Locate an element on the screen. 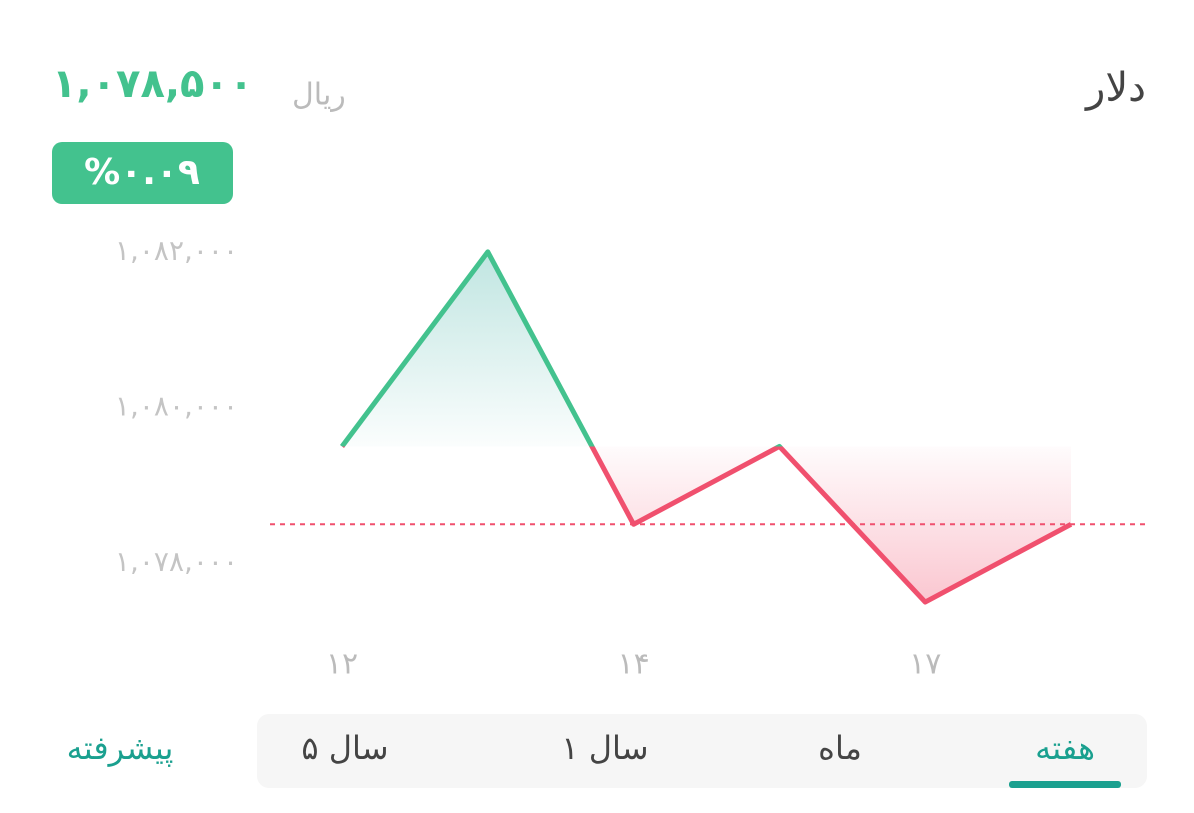 The height and width of the screenshot is (813, 1194). tab: ۵ سال is located at coordinates (344, 748).